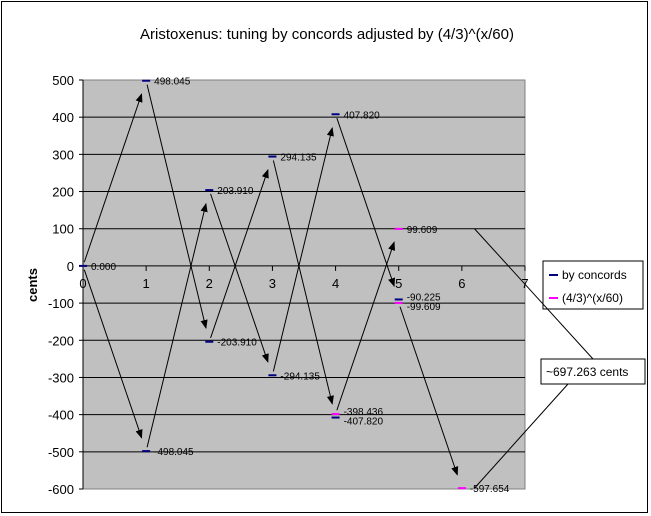  Describe the element at coordinates (398, 283) in the screenshot. I see `x-tick-label: 5` at that location.